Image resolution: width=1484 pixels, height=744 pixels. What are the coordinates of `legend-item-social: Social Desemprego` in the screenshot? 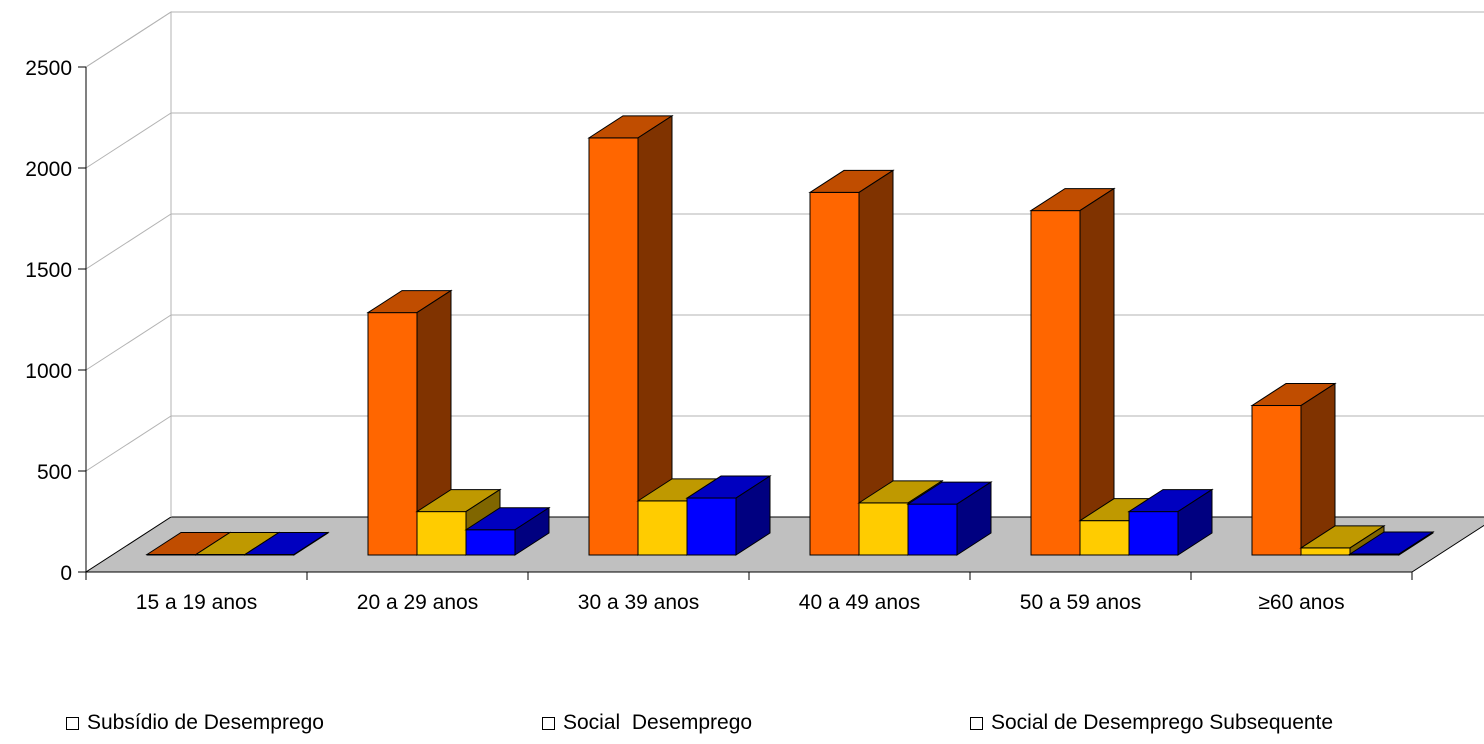 It's located at (647, 723).